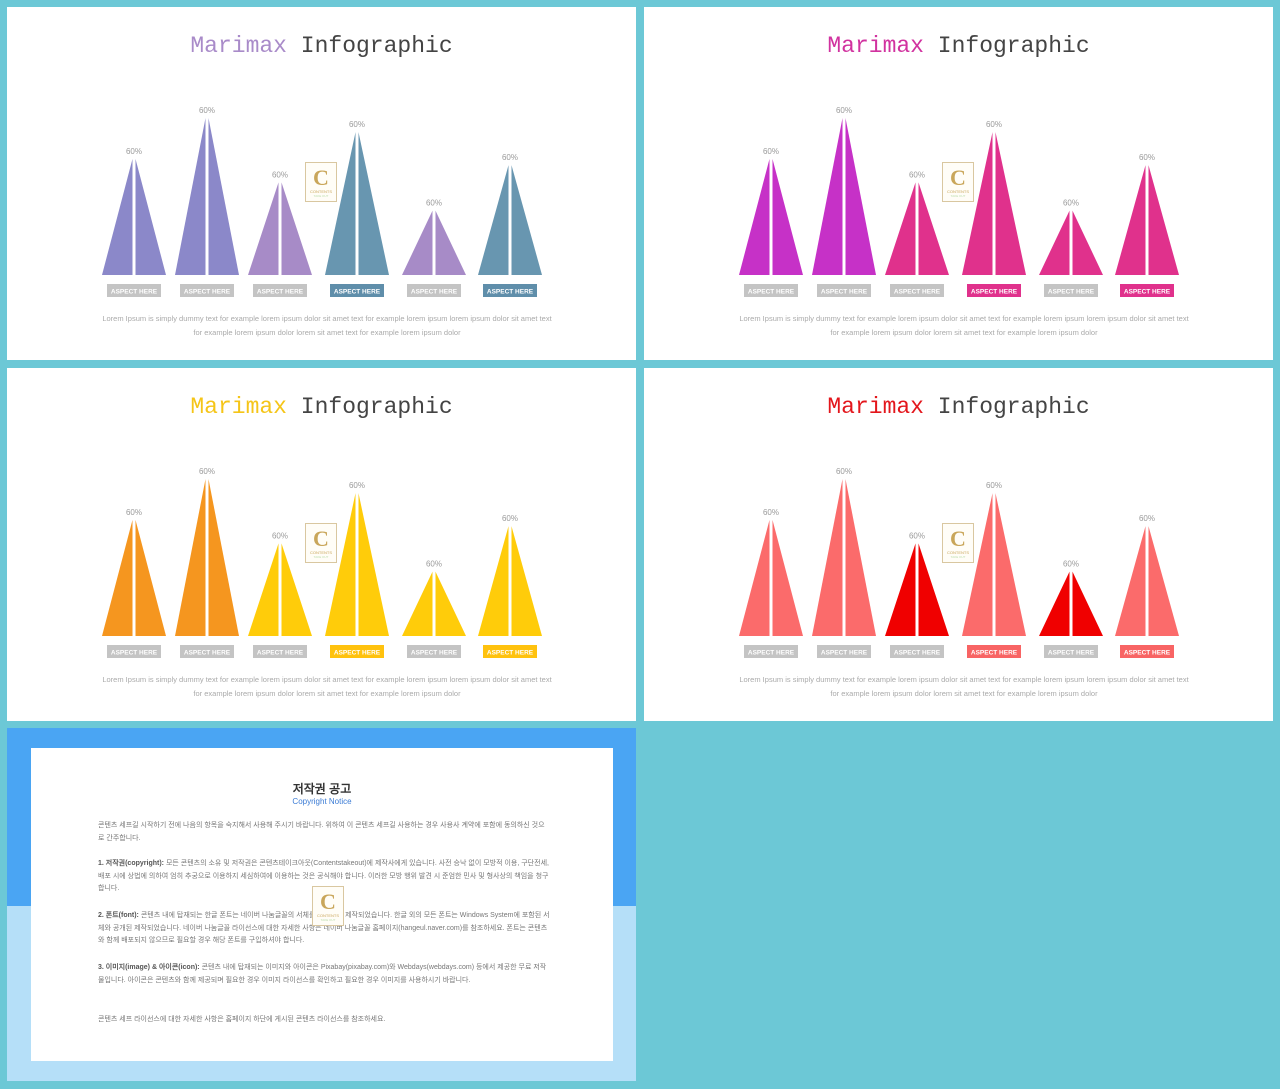  I want to click on copyright-item-1-head: 1. 저작권(copyright):, so click(131, 863).